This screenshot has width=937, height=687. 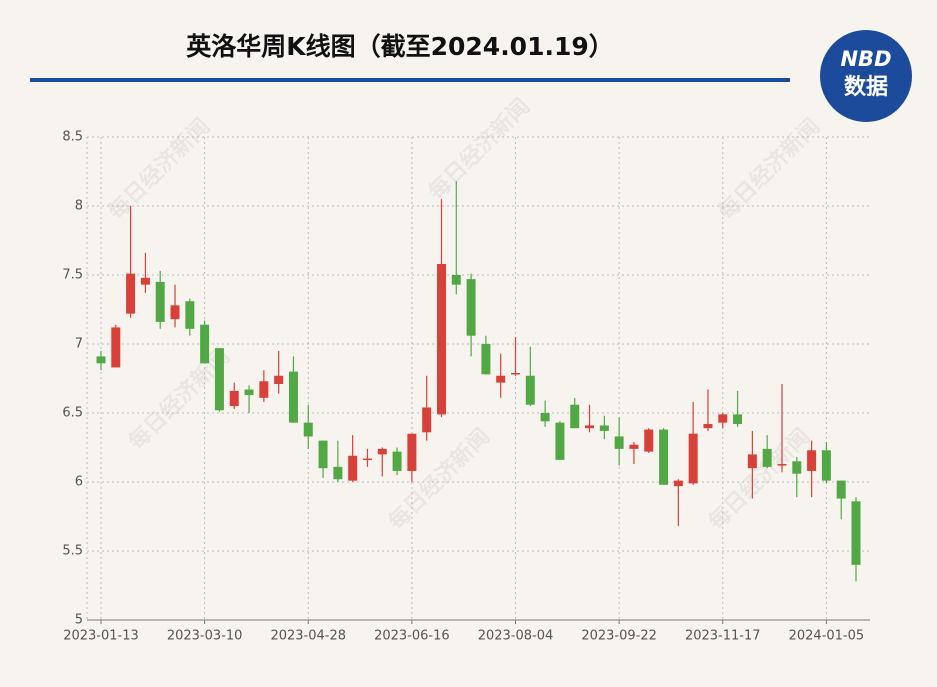 What do you see at coordinates (308, 636) in the screenshot?
I see `x-tick-label: 2023-04-28` at bounding box center [308, 636].